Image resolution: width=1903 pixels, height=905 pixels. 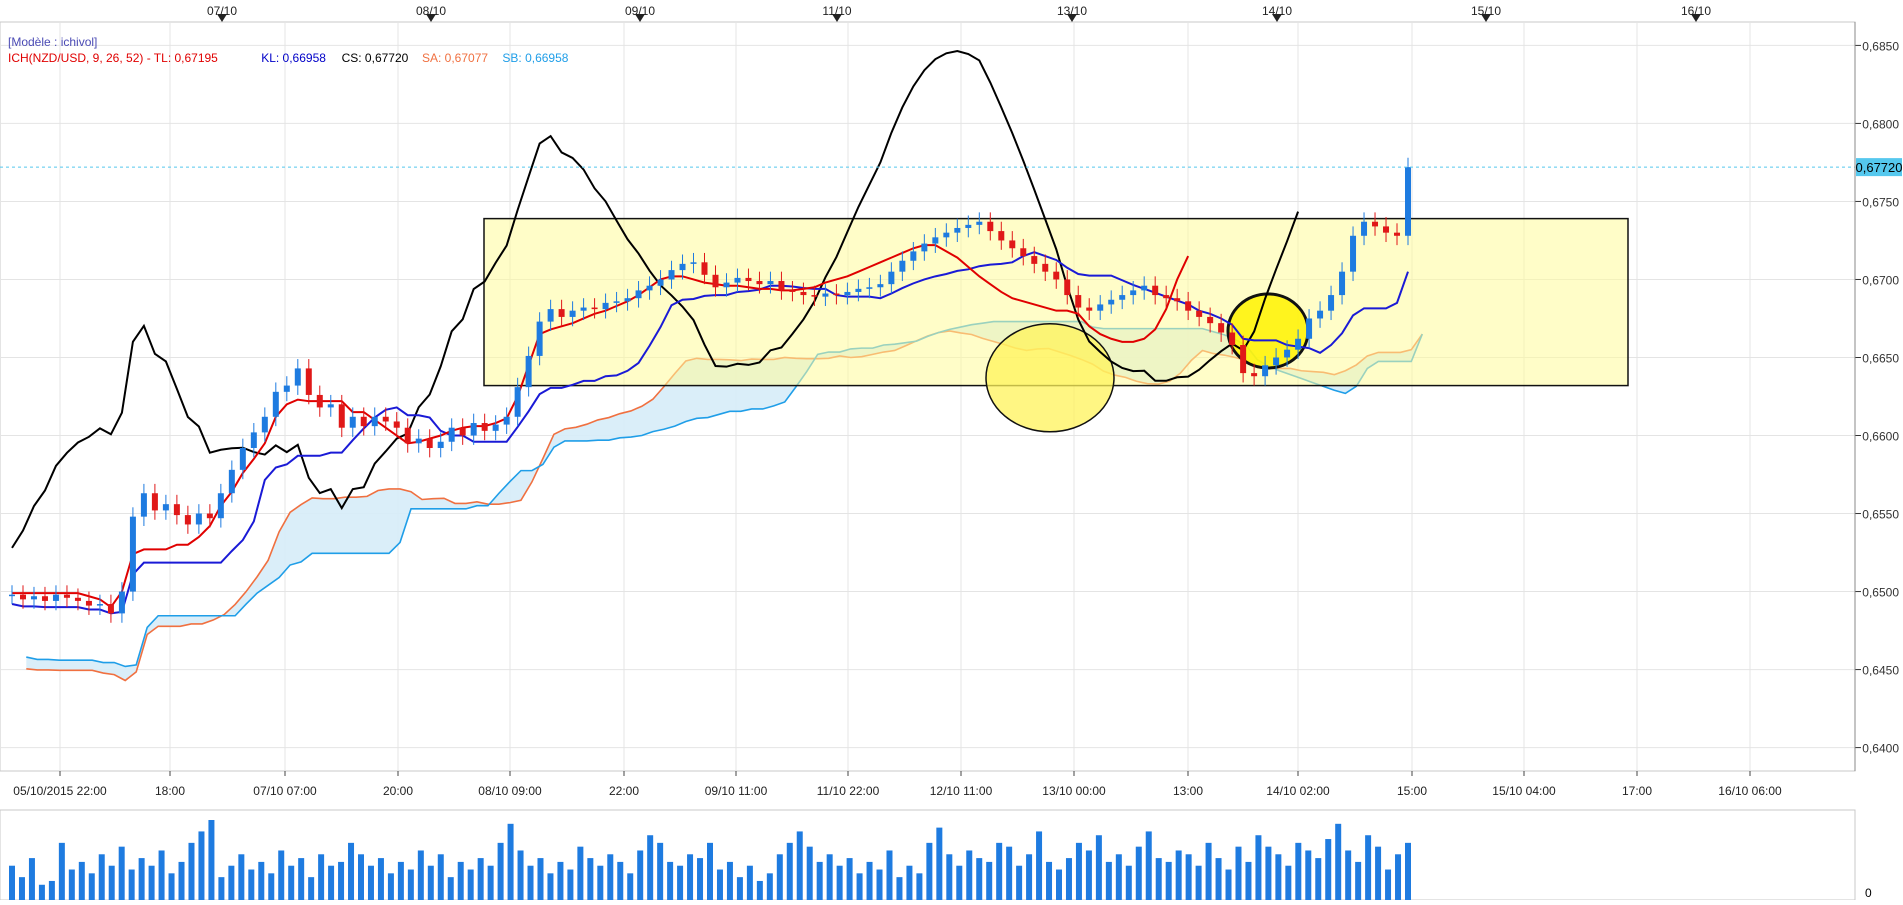 I want to click on y-tick-label: 0,6500, so click(x=1880, y=593).